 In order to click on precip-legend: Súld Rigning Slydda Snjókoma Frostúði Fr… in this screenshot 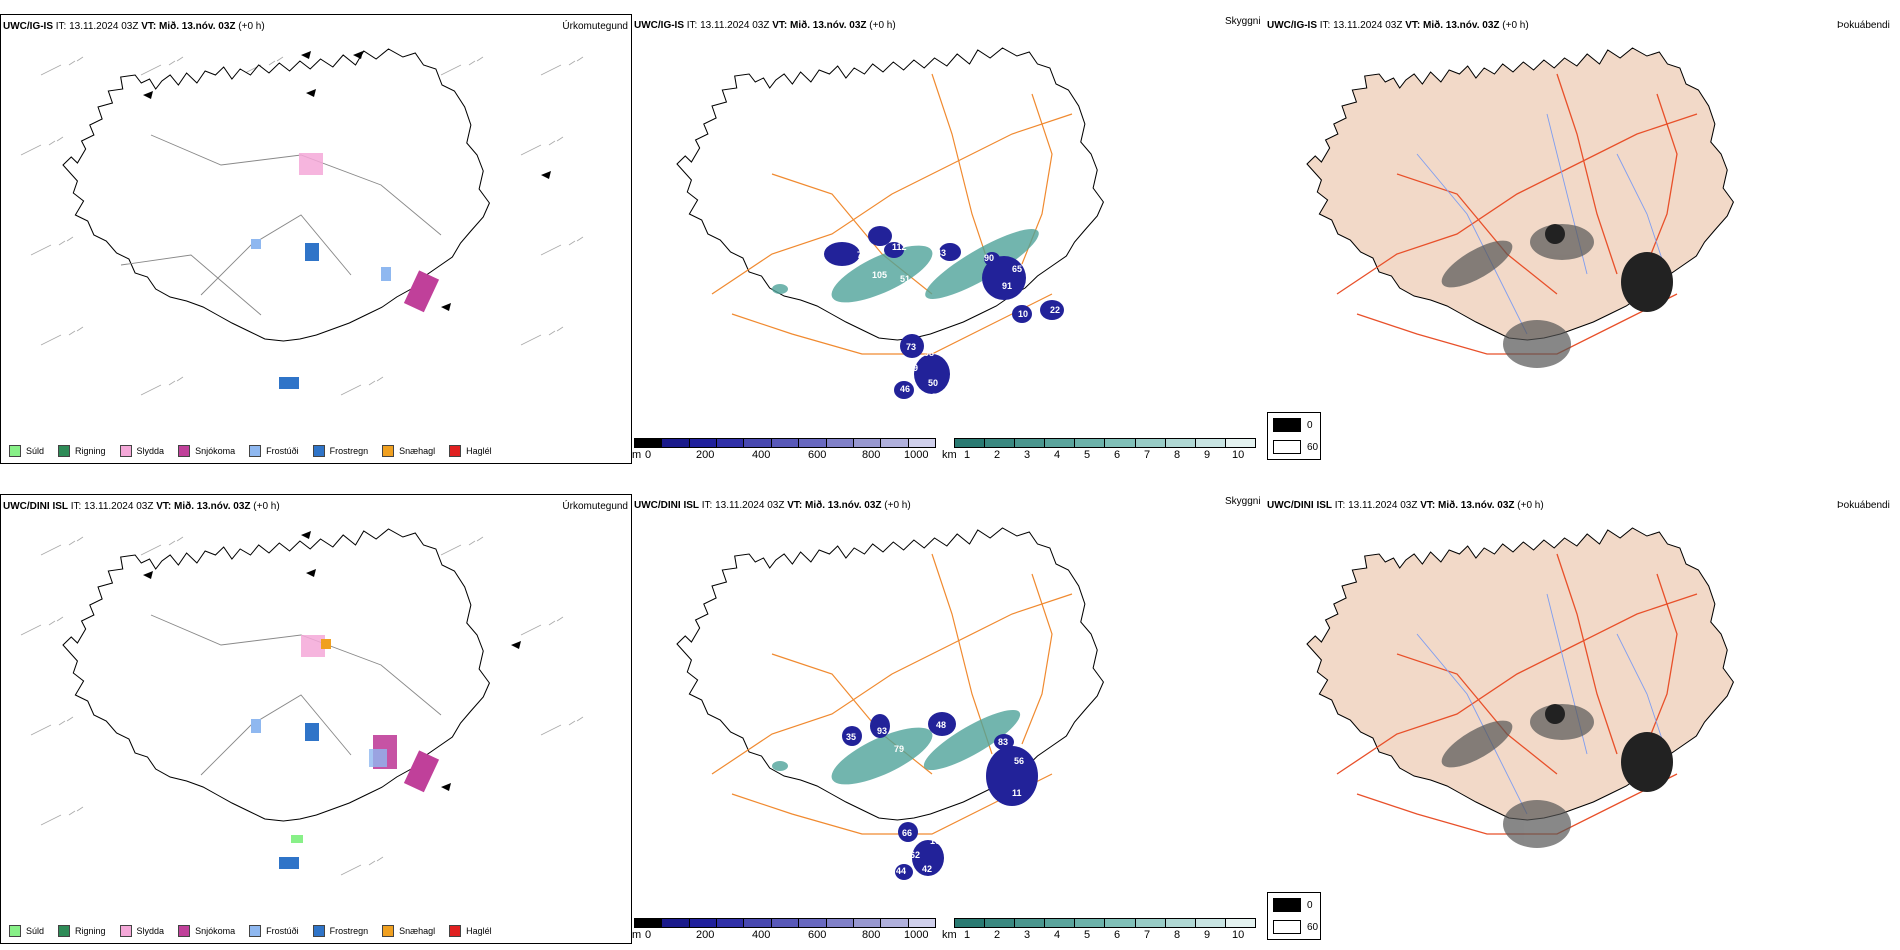, I will do `click(257, 931)`.